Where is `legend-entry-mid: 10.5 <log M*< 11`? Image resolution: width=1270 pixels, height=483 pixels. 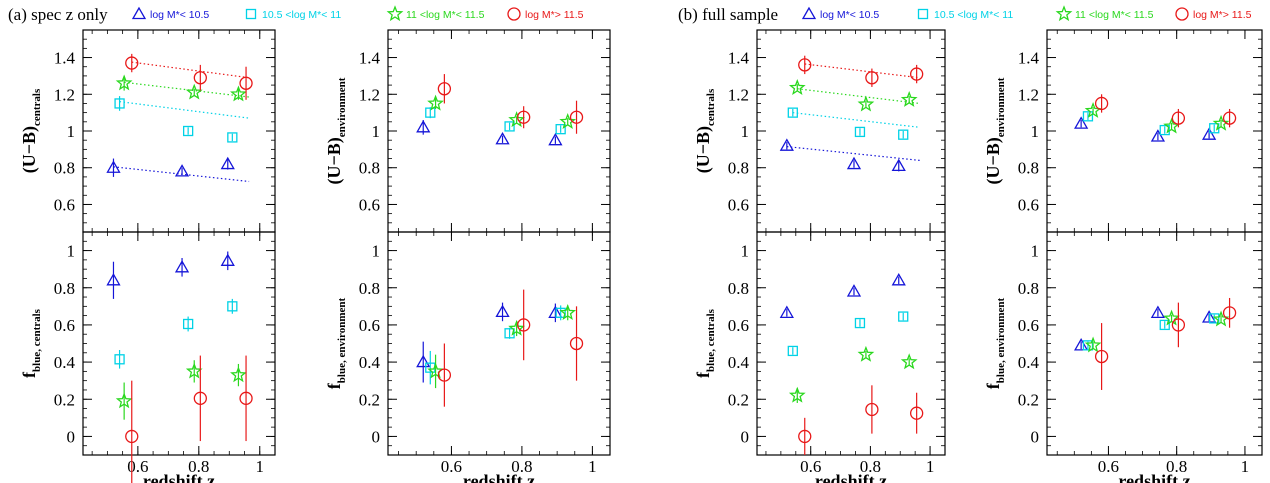 legend-entry-mid: 10.5 <log M*< 11 is located at coordinates (293, 14).